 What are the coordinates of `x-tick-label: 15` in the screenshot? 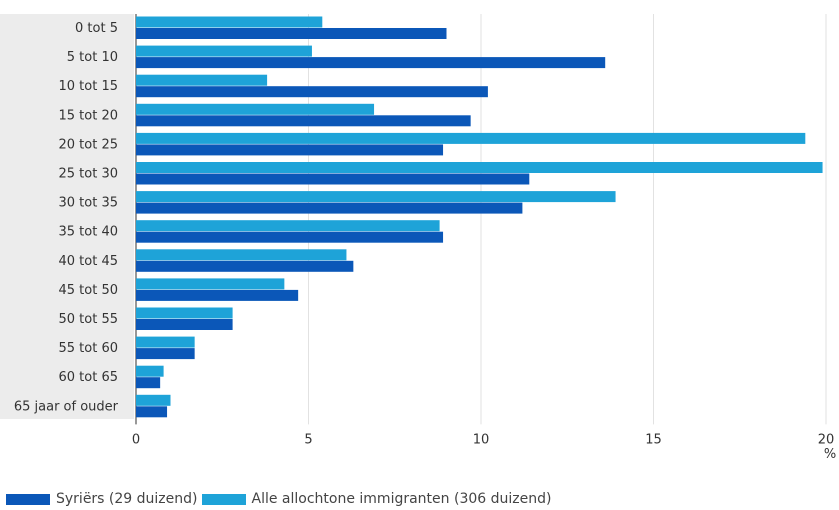 It's located at (653, 439).